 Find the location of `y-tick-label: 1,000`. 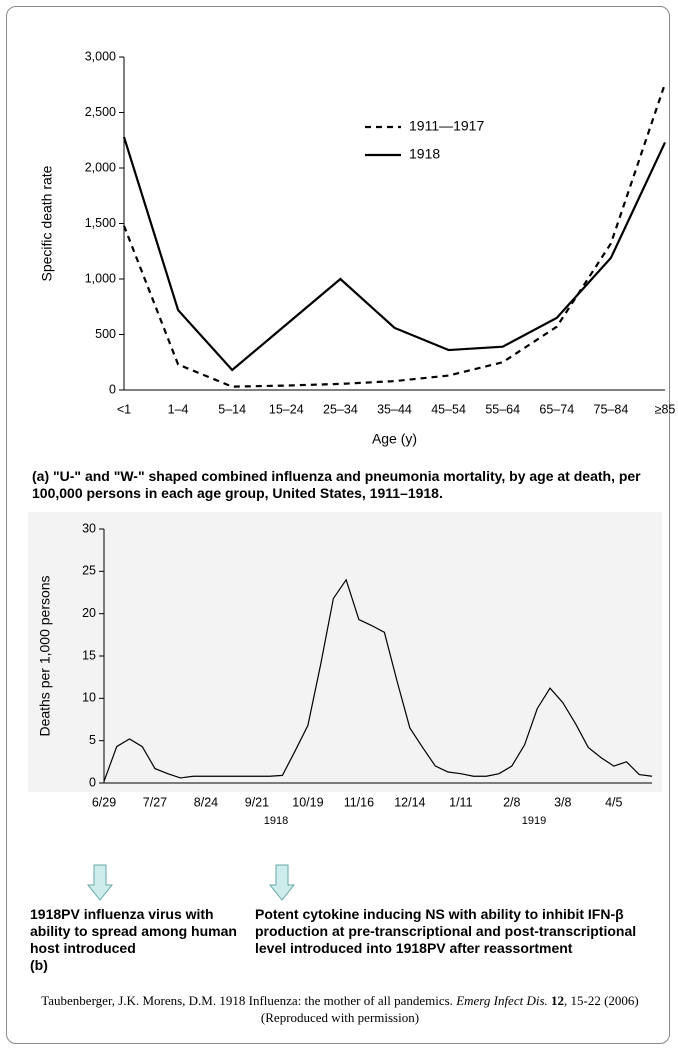

y-tick-label: 1,000 is located at coordinates (100, 278).